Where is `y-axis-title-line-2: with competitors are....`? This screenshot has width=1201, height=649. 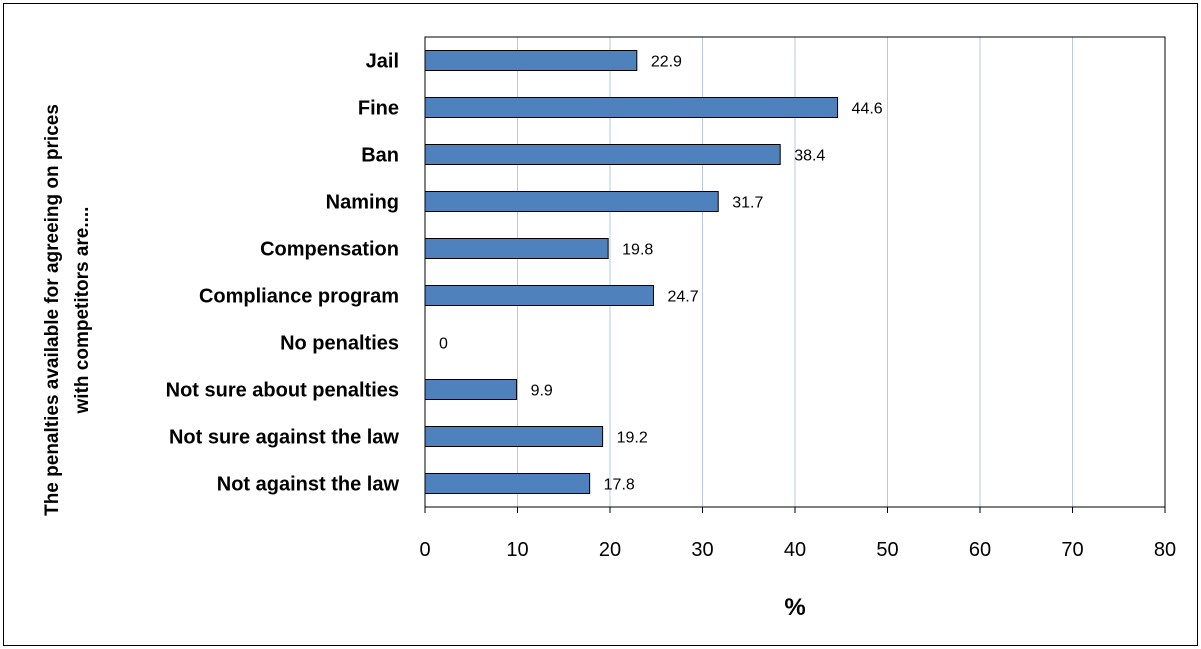 y-axis-title-line-2: with competitors are.... is located at coordinates (82, 311).